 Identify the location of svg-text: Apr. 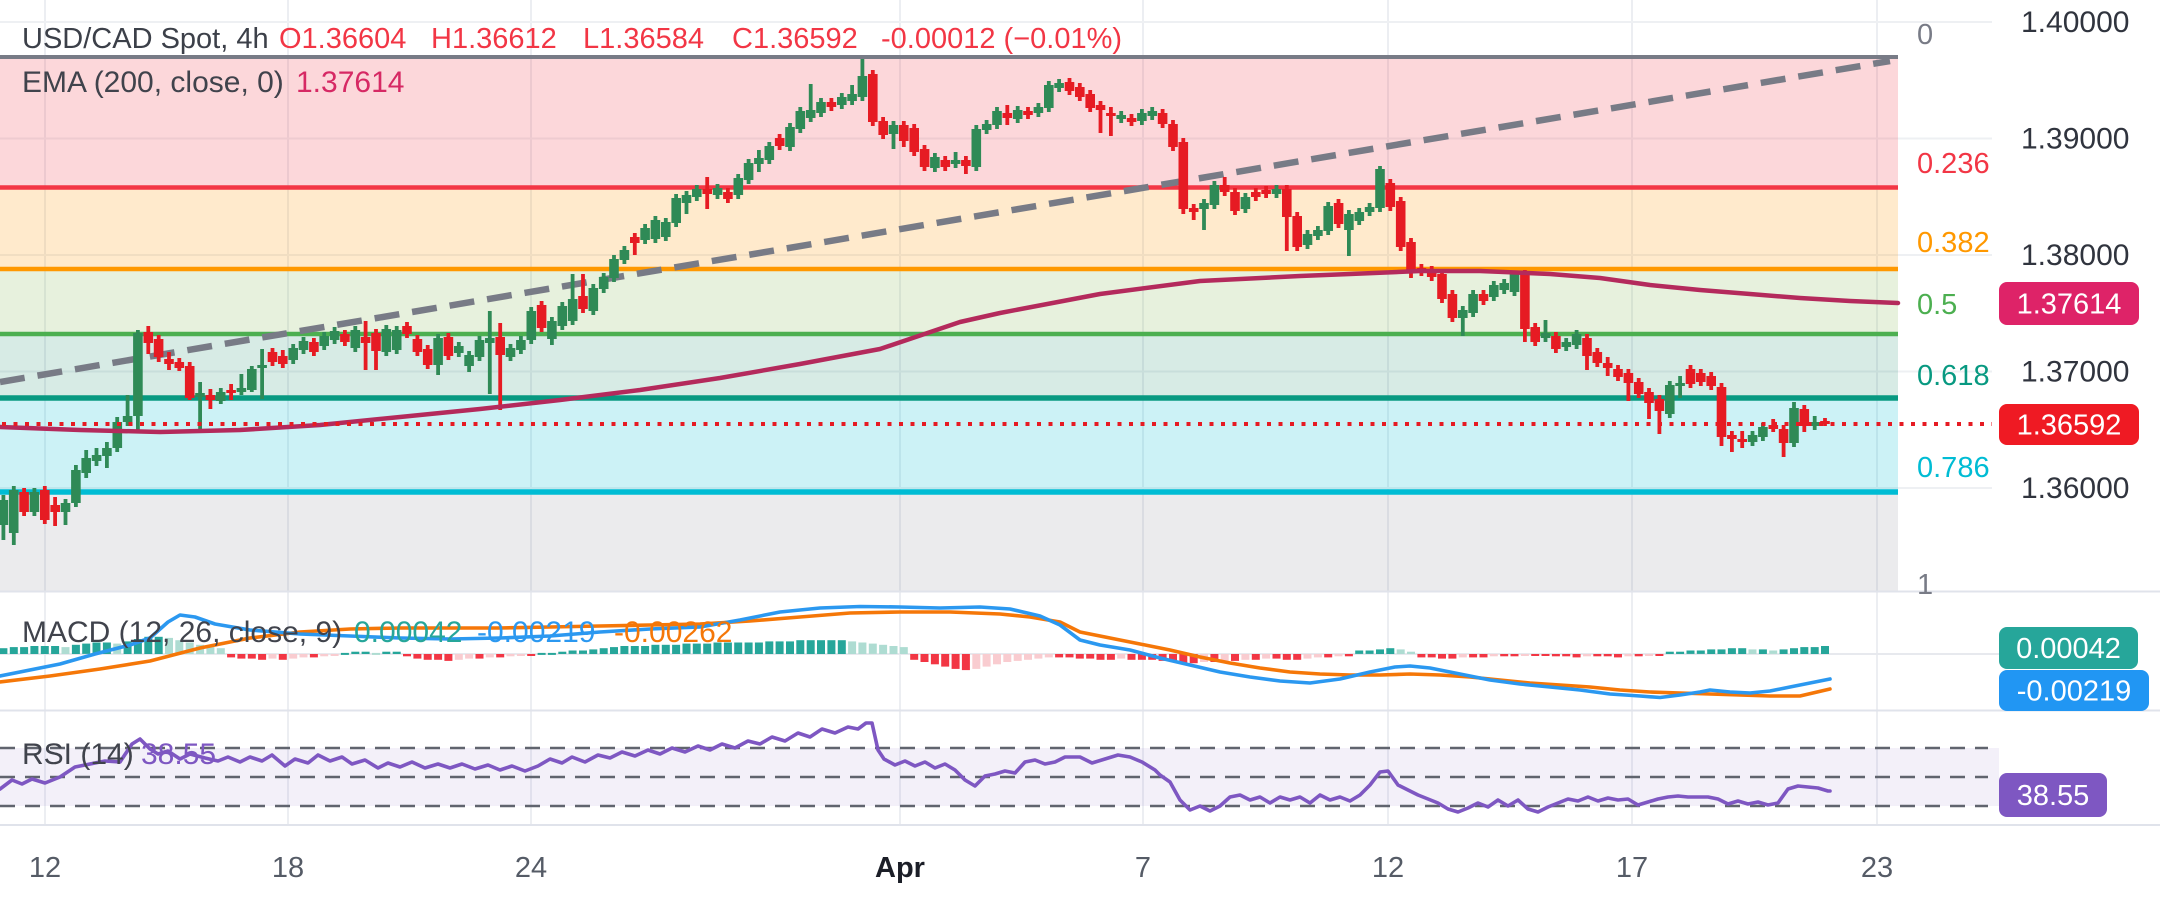
(900, 868).